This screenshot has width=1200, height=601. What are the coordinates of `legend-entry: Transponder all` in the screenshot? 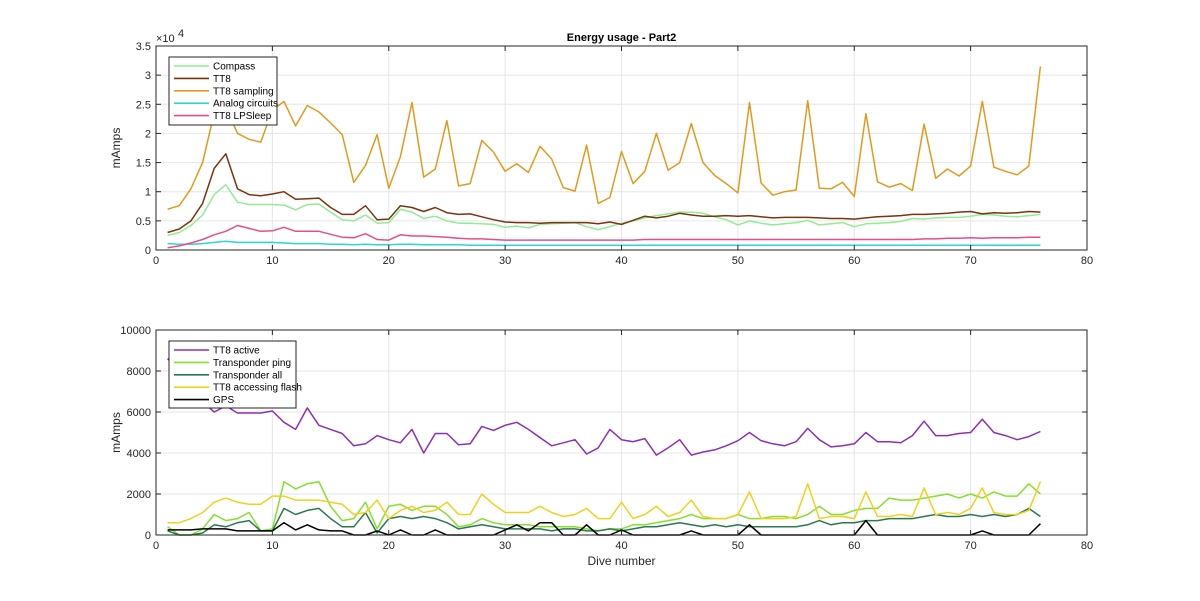 It's located at (247, 375).